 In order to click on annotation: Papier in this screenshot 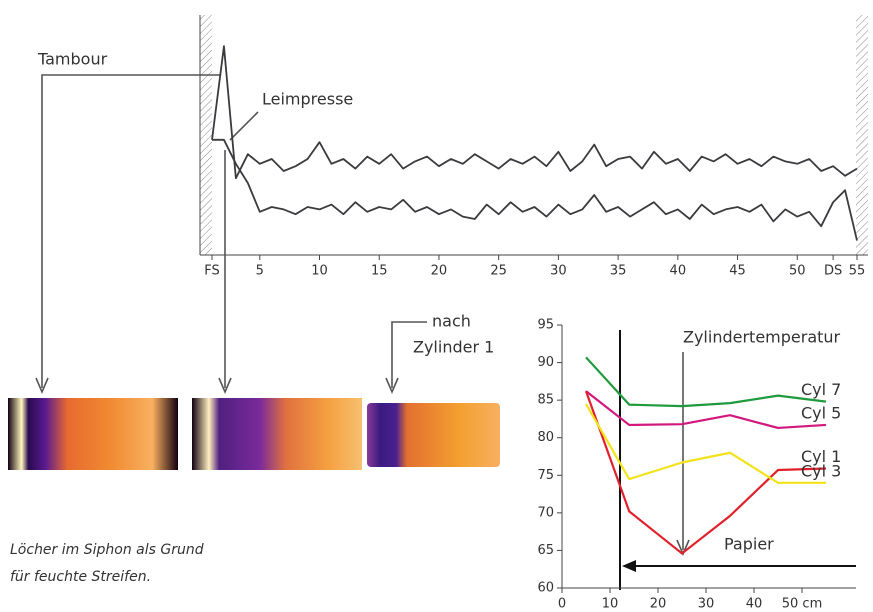, I will do `click(749, 544)`.